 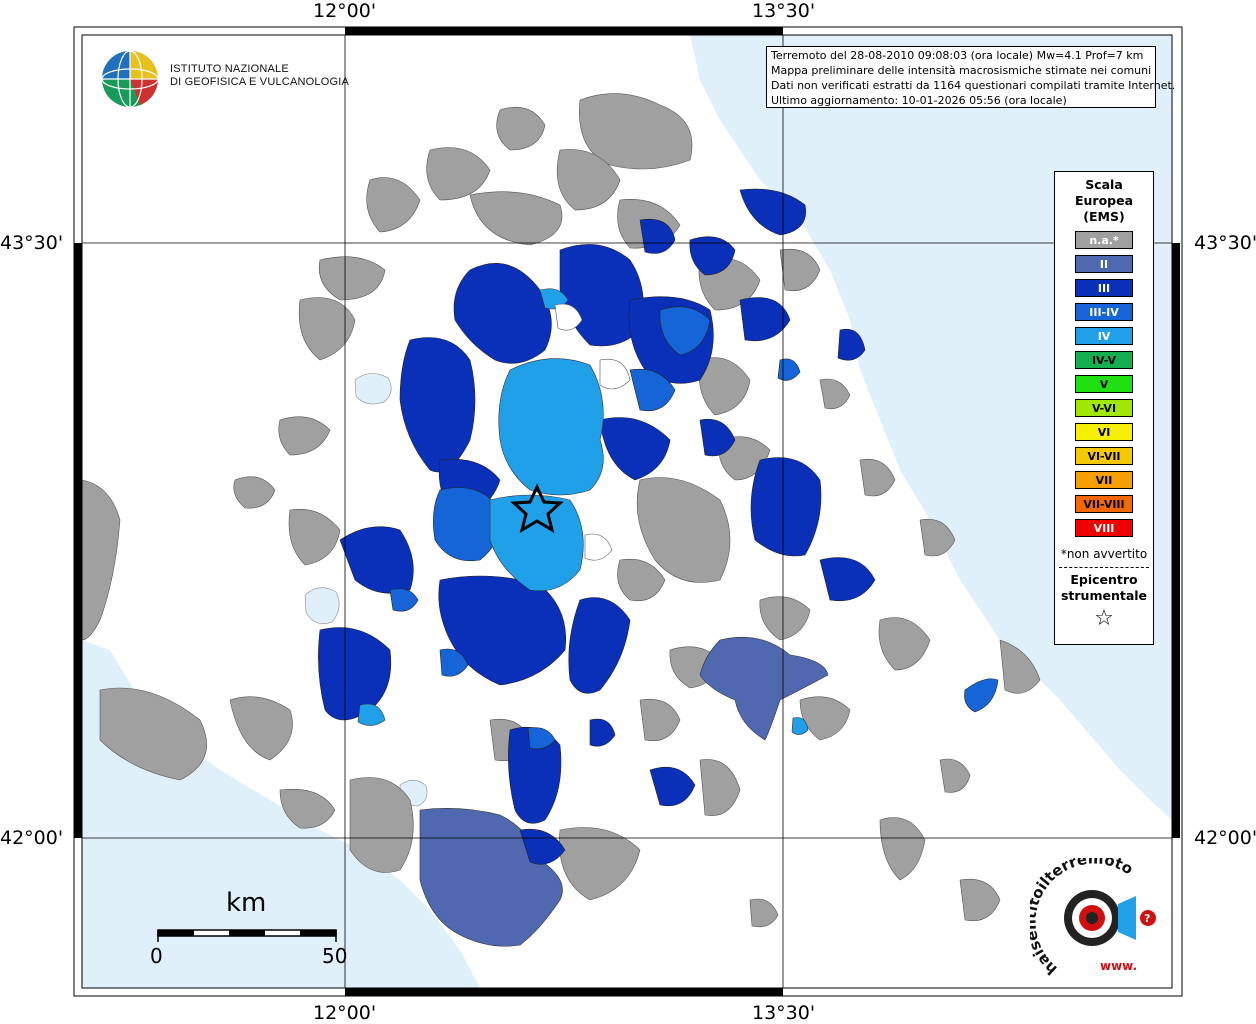 I want to click on legend-title-line3: (EMS), so click(x=1104, y=216).